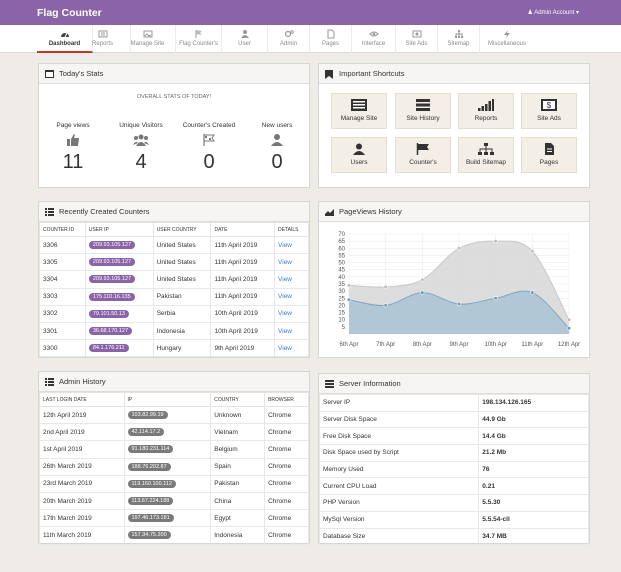  What do you see at coordinates (110, 331) in the screenshot?
I see `ip-badge: 36.68.170.127` at bounding box center [110, 331].